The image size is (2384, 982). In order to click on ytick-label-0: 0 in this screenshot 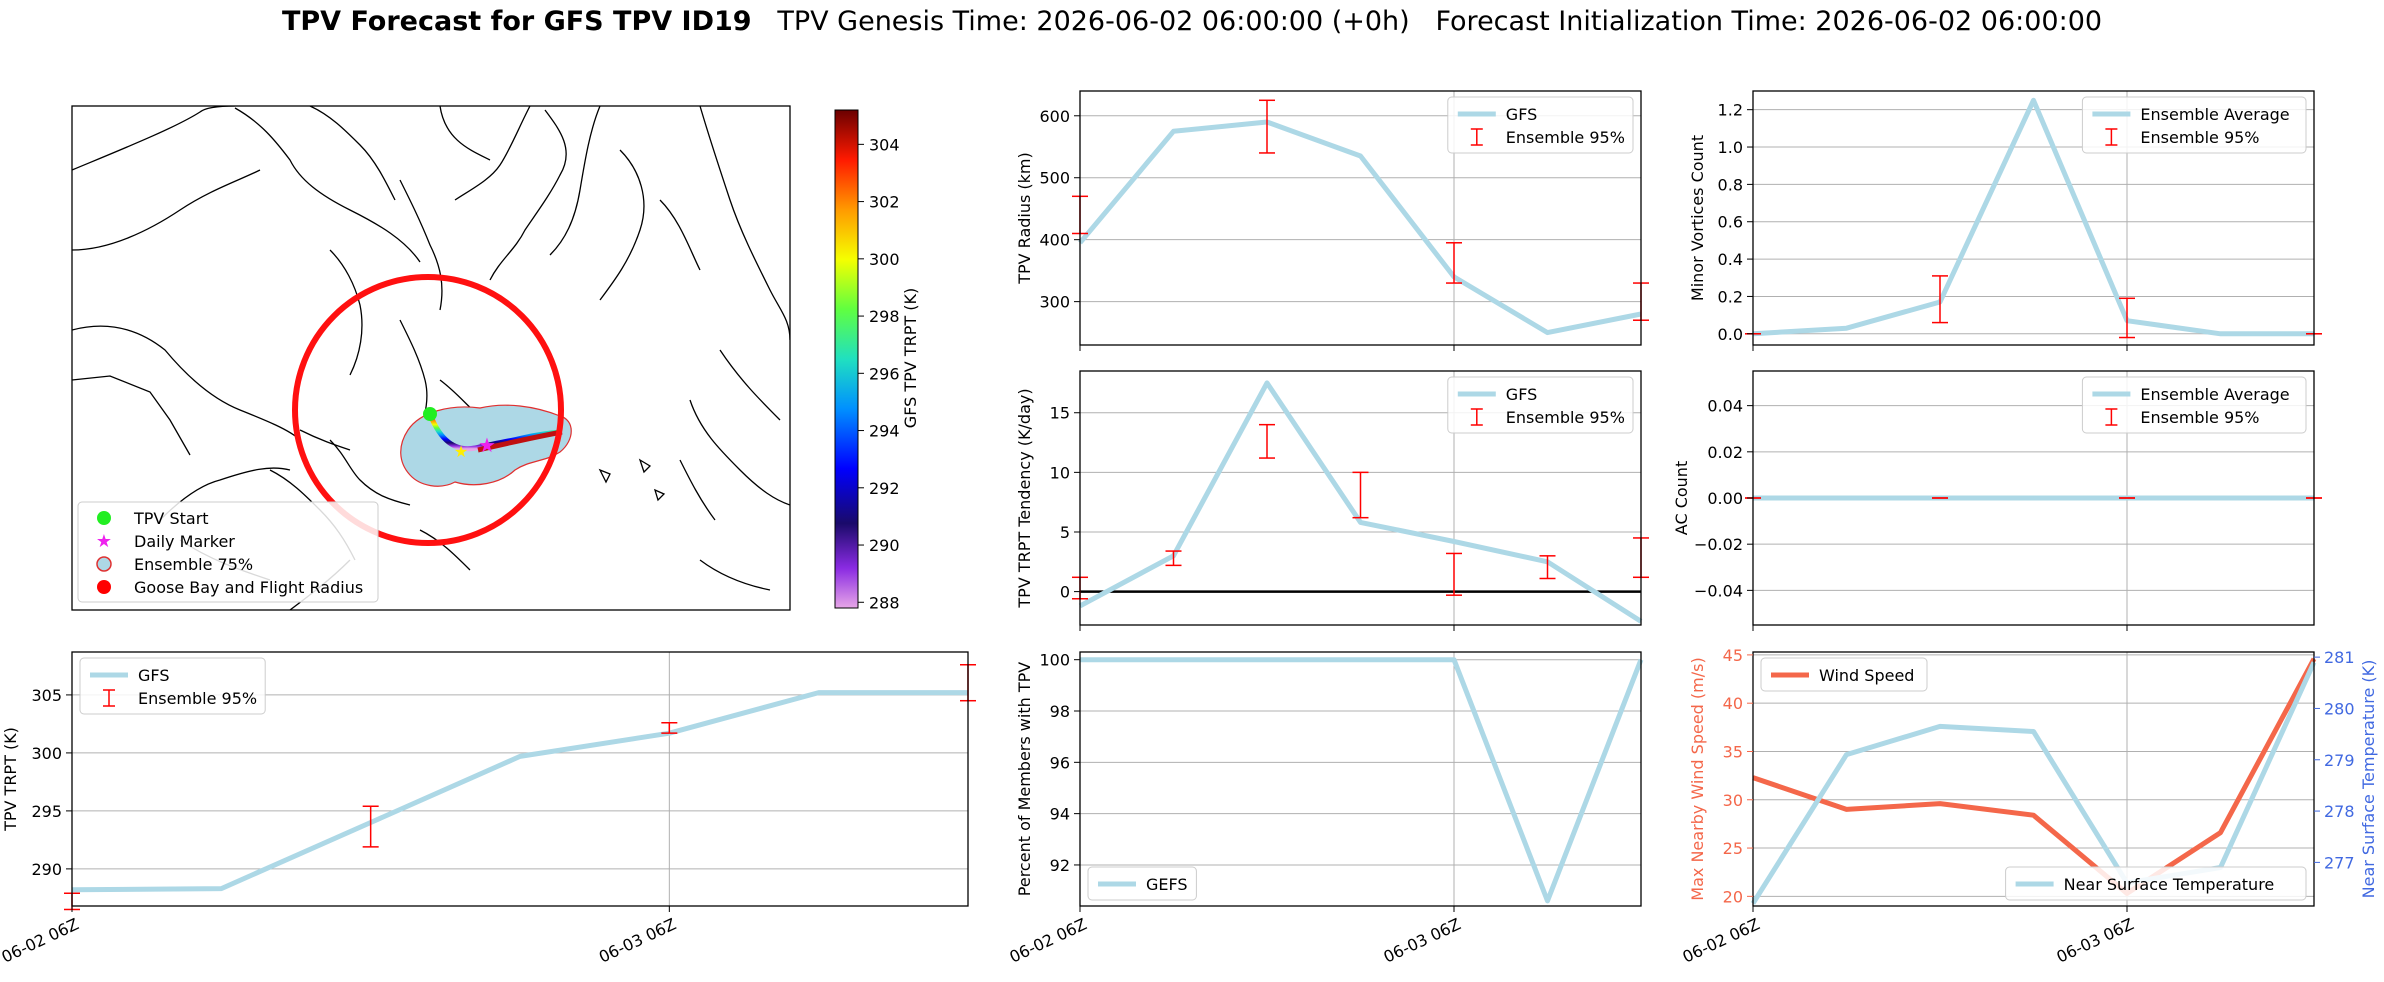, I will do `click(1065, 592)`.